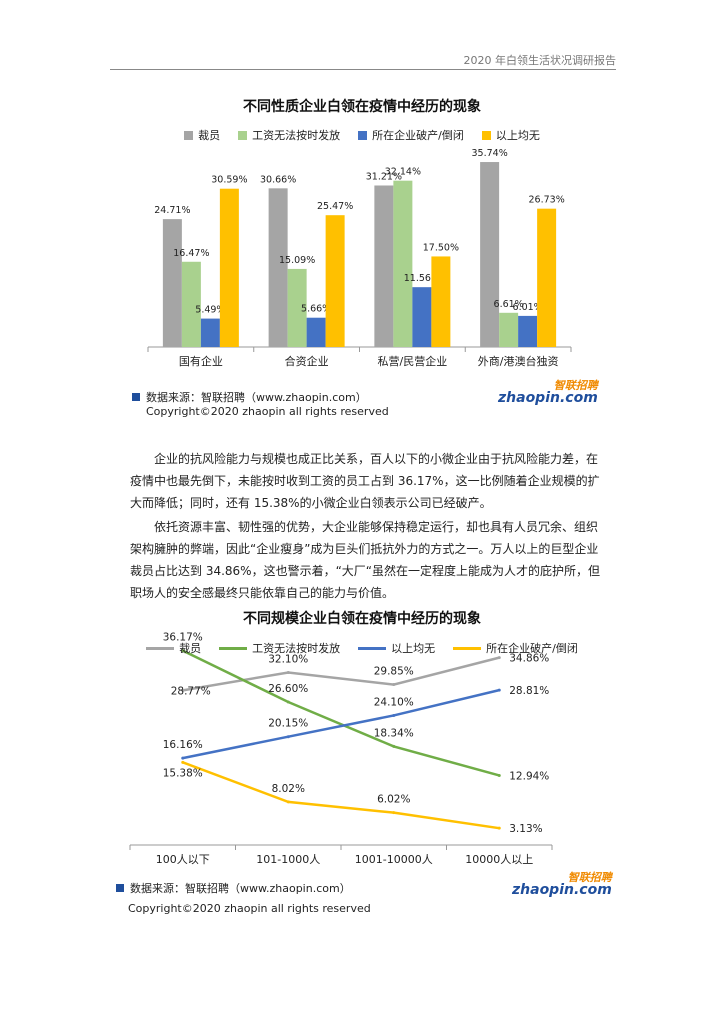 The width and height of the screenshot is (724, 1024). I want to click on chart1-data-label: 25.47%, so click(335, 206).